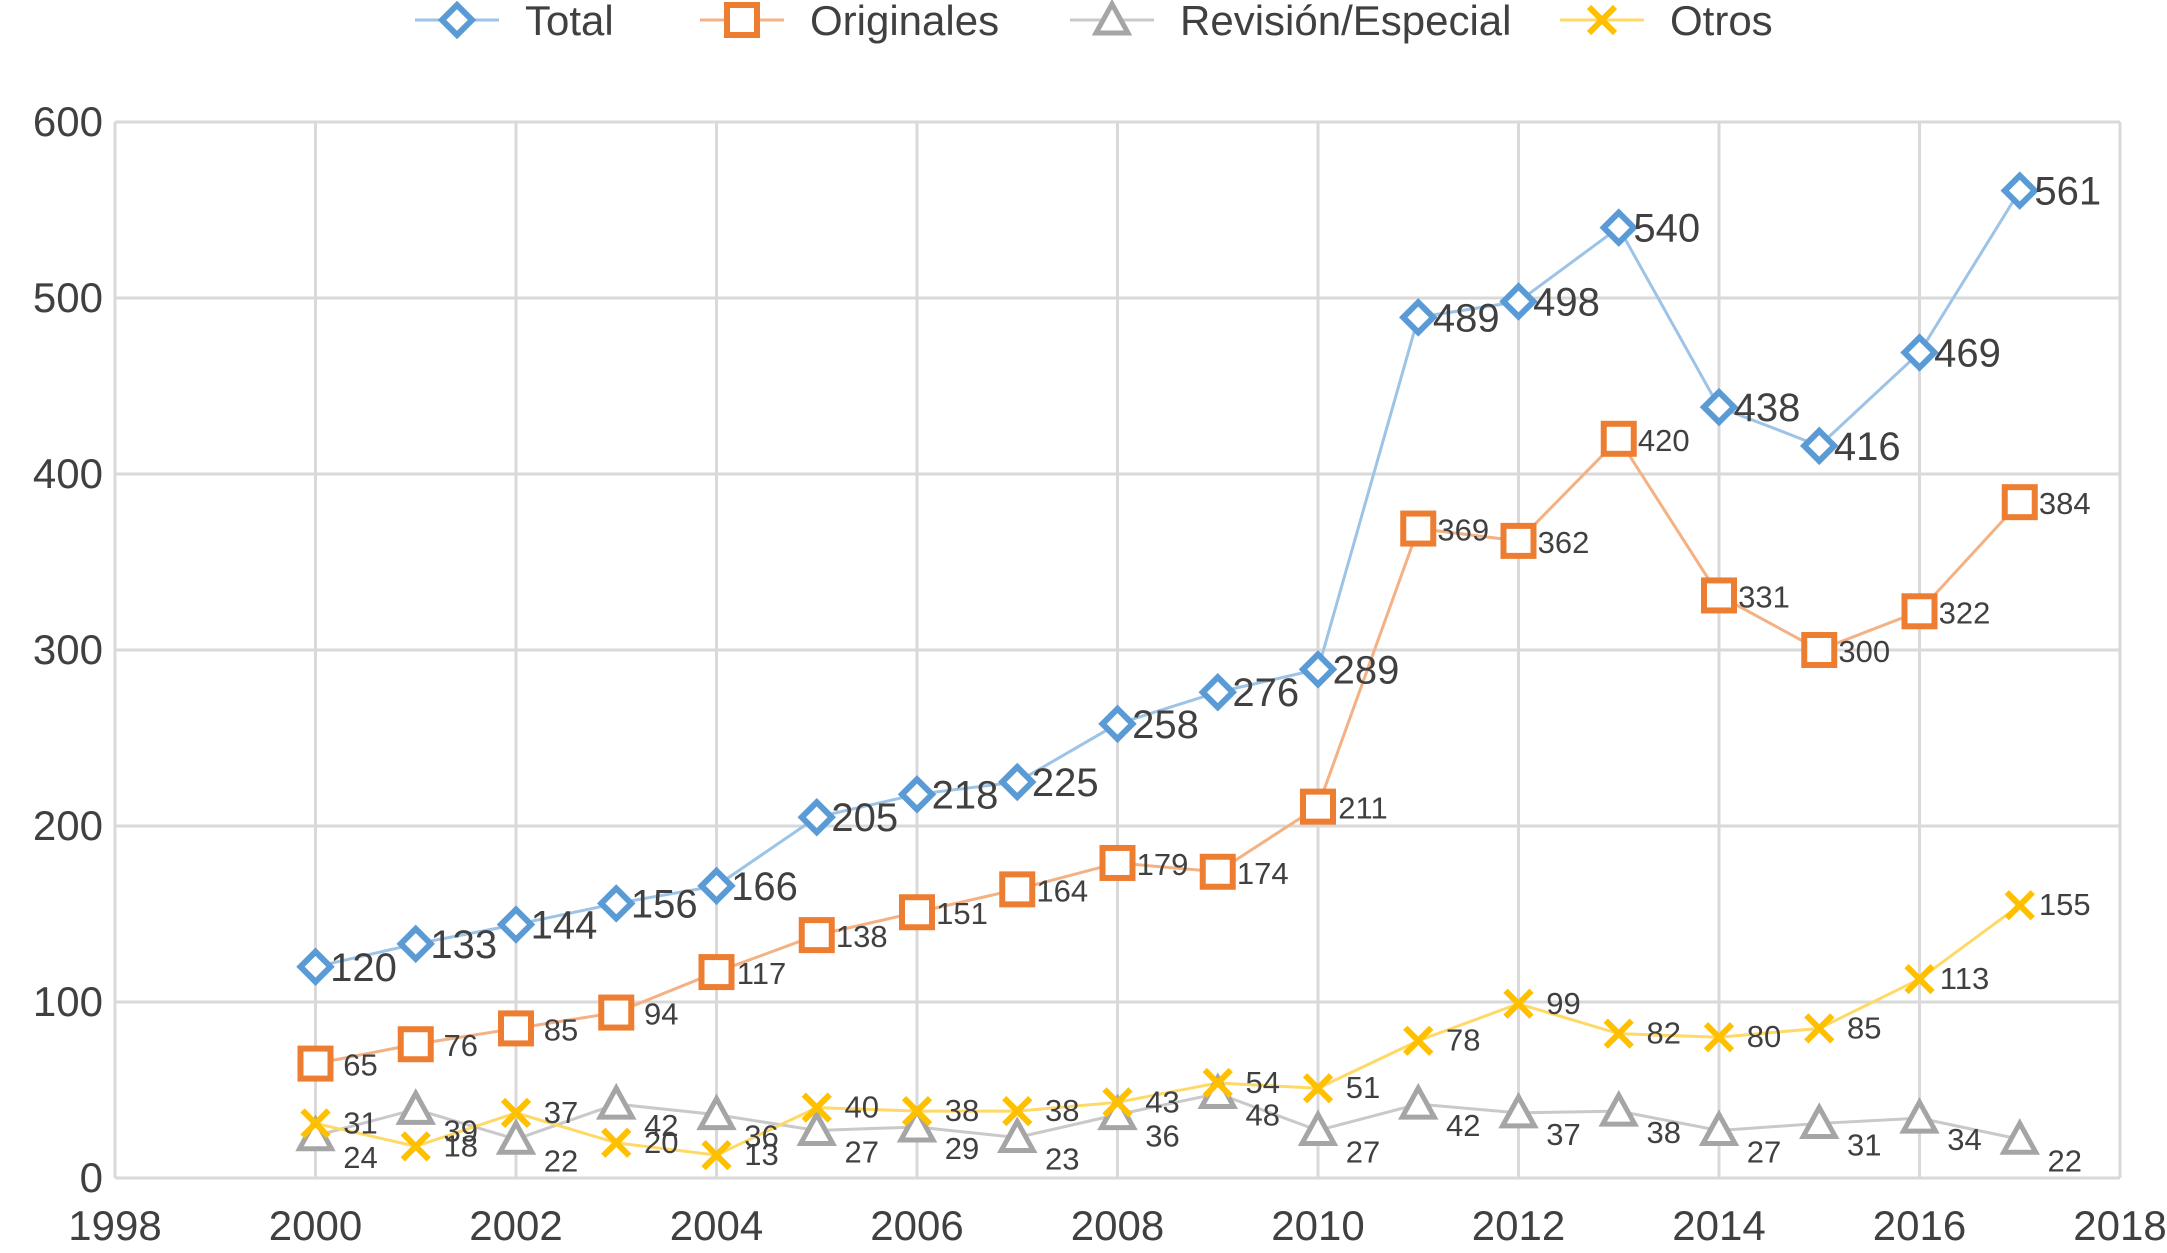 The image size is (2167, 1253). What do you see at coordinates (1767, 408) in the screenshot?
I see `data-label-total: 438` at bounding box center [1767, 408].